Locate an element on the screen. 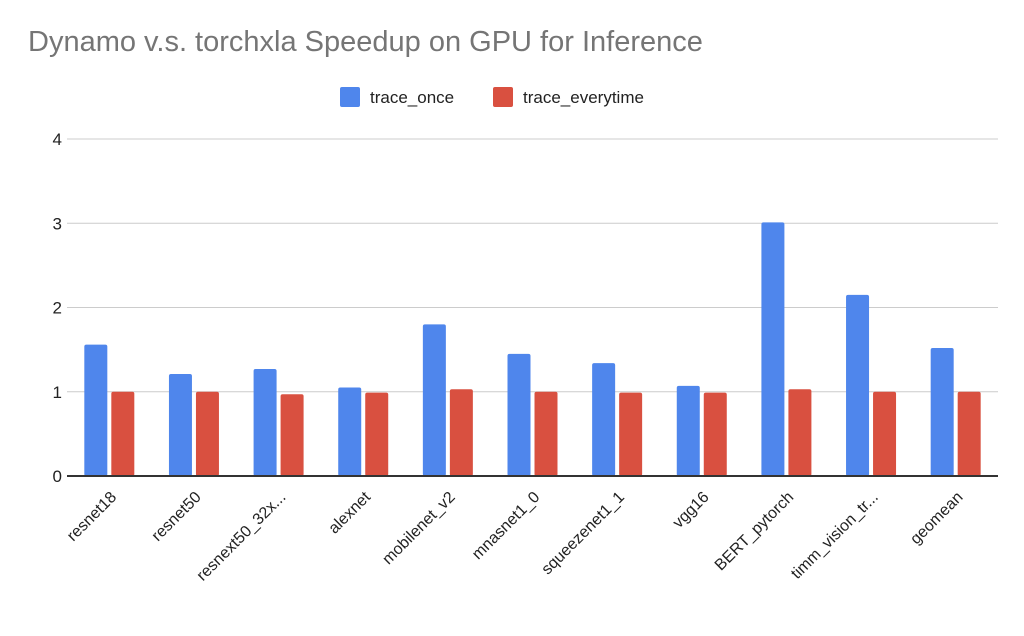 The image size is (1024, 636). y-tick-label: 4 is located at coordinates (57, 139).